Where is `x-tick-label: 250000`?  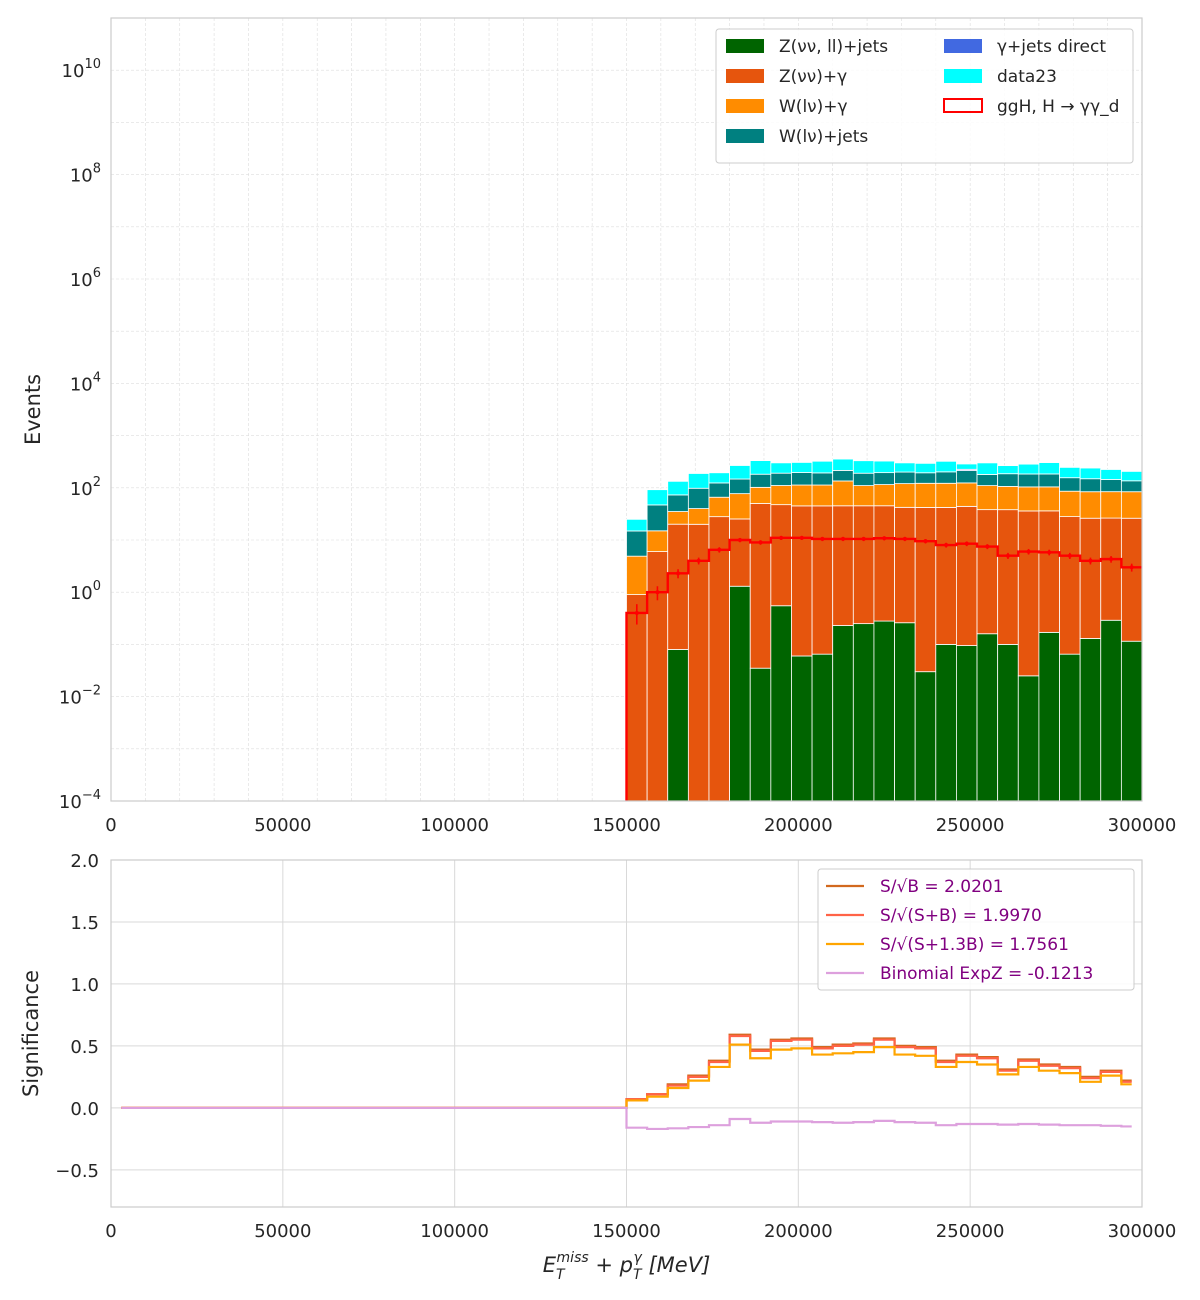 x-tick-label: 250000 is located at coordinates (970, 1231).